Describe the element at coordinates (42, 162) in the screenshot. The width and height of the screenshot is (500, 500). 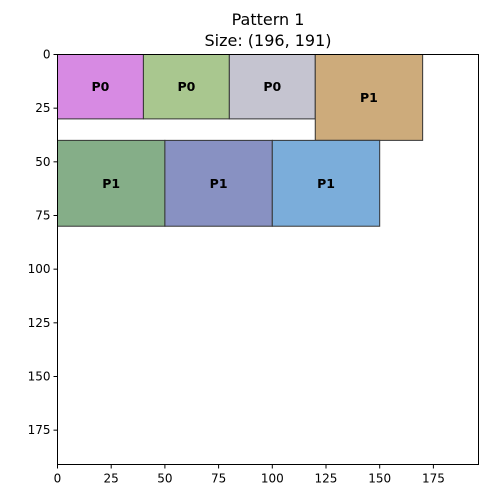
I see `y-tick-label-2: 50` at that location.